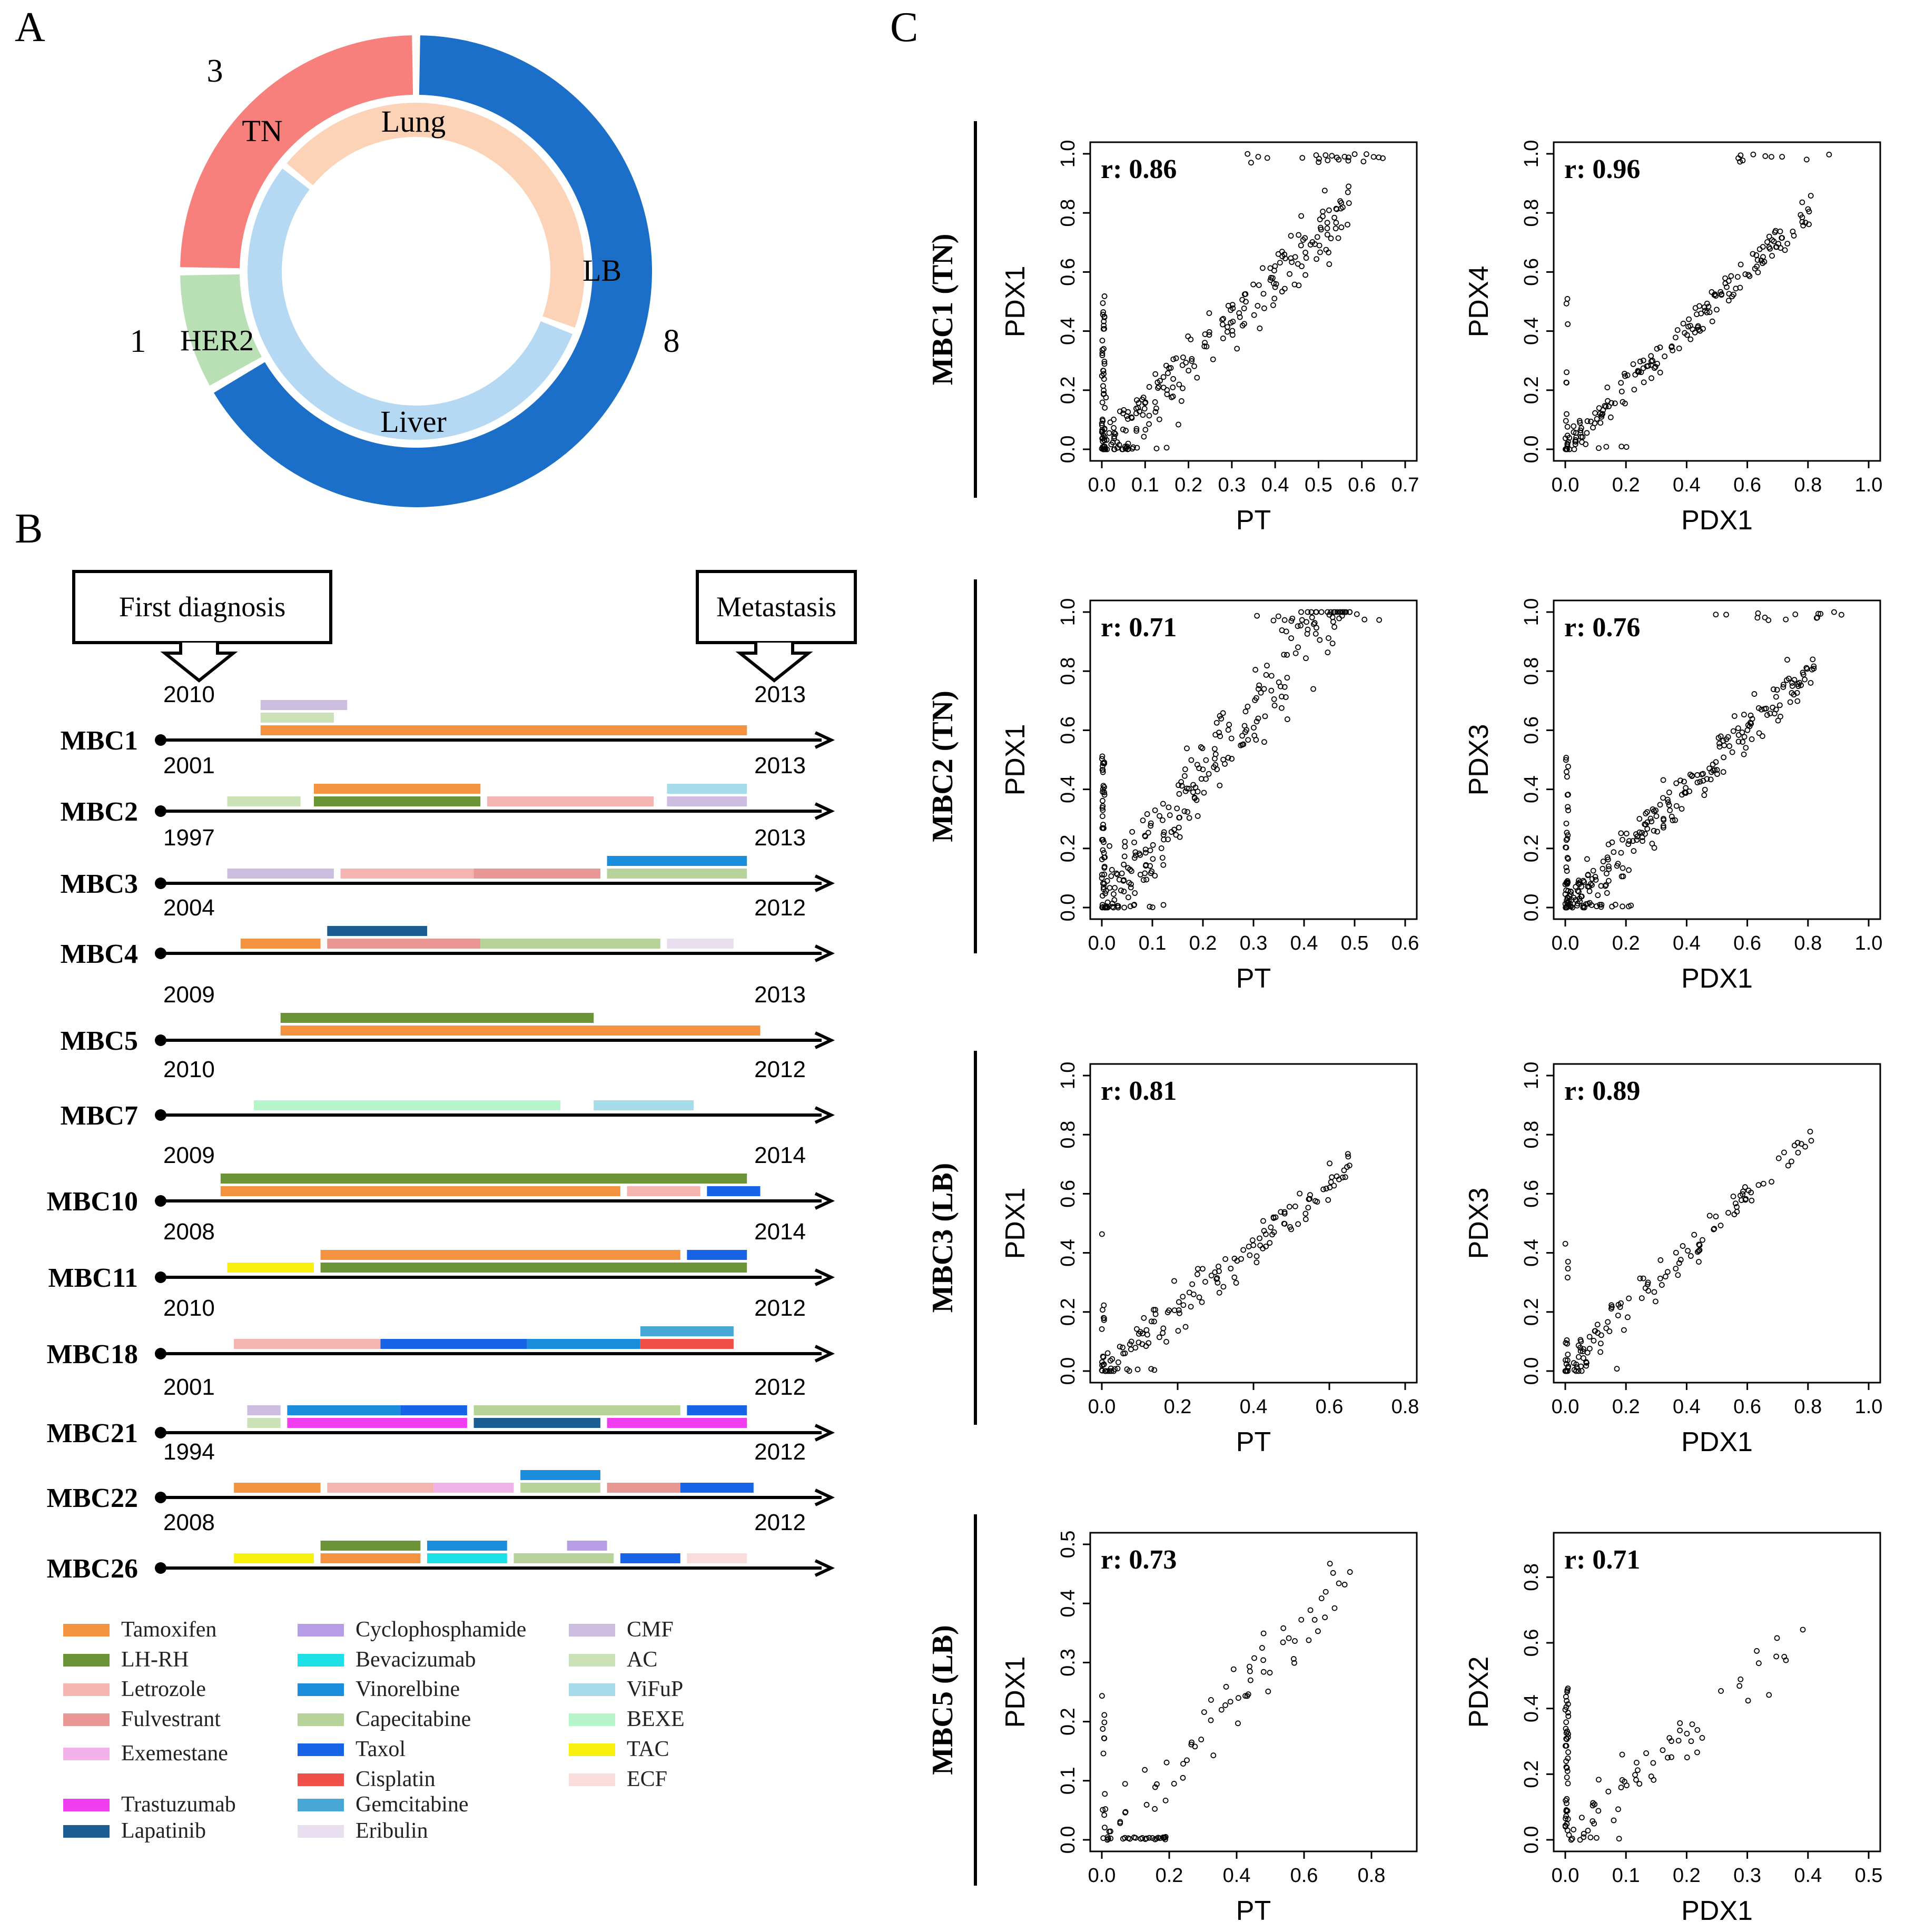  I want to click on y-tick-label: 0.0, so click(1068, 1840).